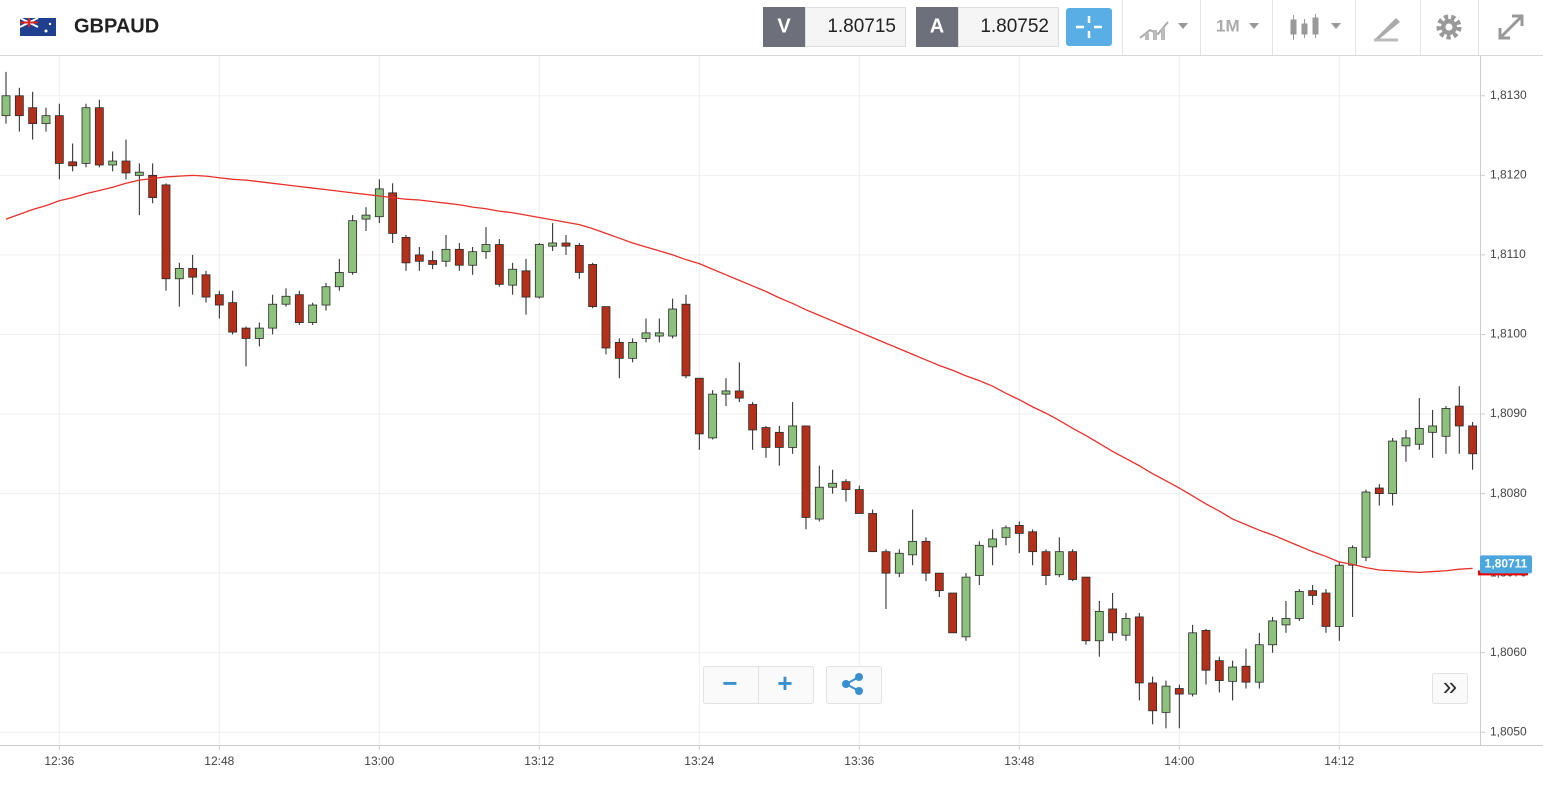 The height and width of the screenshot is (787, 1543). Describe the element at coordinates (1508, 493) in the screenshot. I see `y-tick-label: 1,8080` at that location.